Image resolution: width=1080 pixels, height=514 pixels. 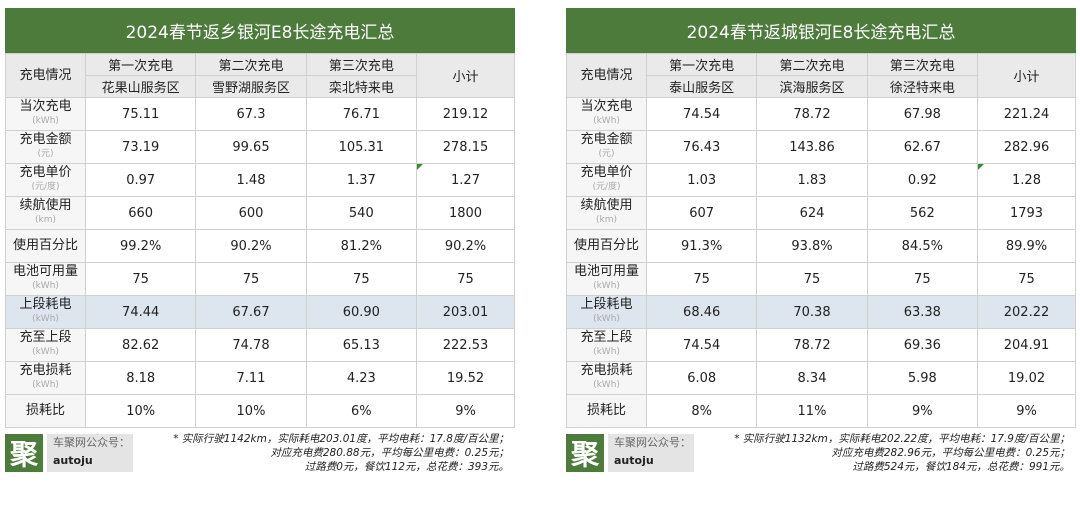 I want to click on total-cell: 282.96, so click(x=1026, y=147).